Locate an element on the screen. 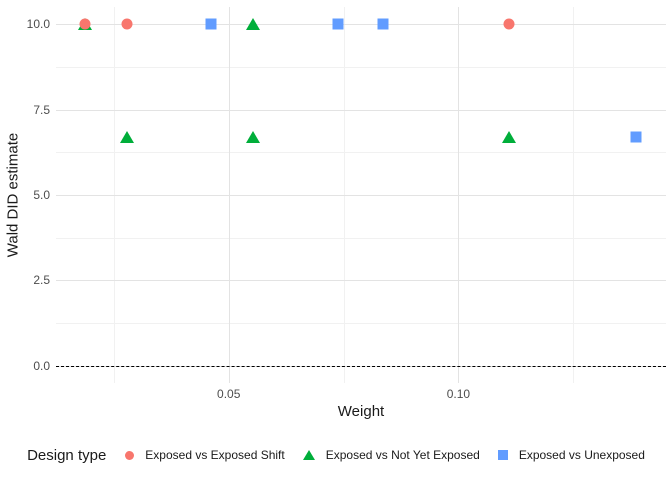 The height and width of the screenshot is (480, 672). legend-marker-square is located at coordinates (502, 455).